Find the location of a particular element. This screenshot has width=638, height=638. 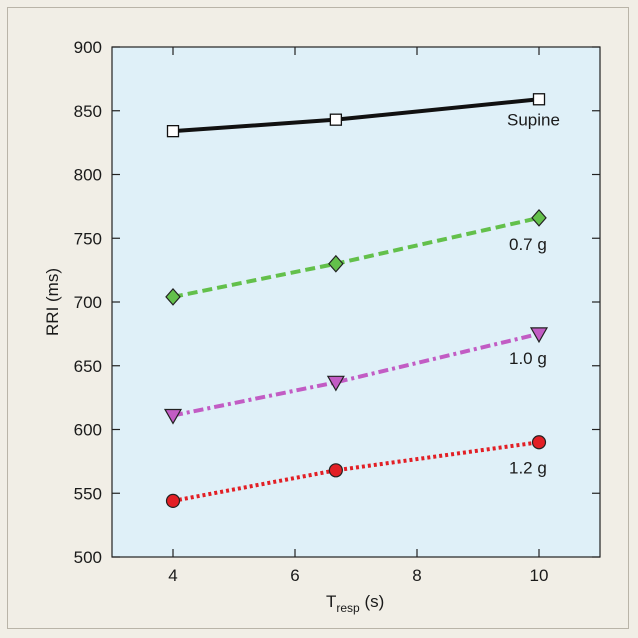

series-line is located at coordinates (356, 471).